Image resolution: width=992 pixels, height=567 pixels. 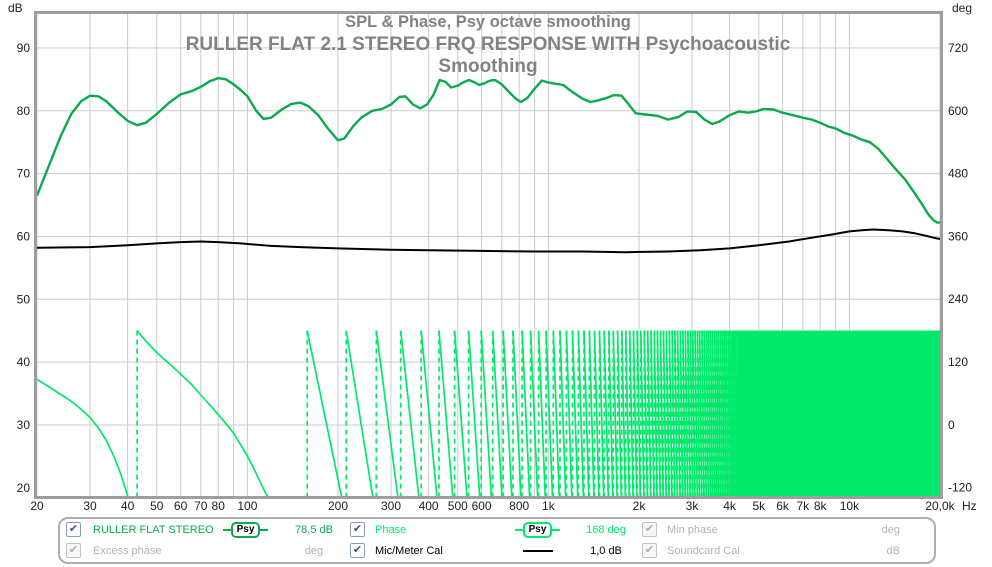 What do you see at coordinates (958, 236) in the screenshot?
I see `svg-text: 360` at bounding box center [958, 236].